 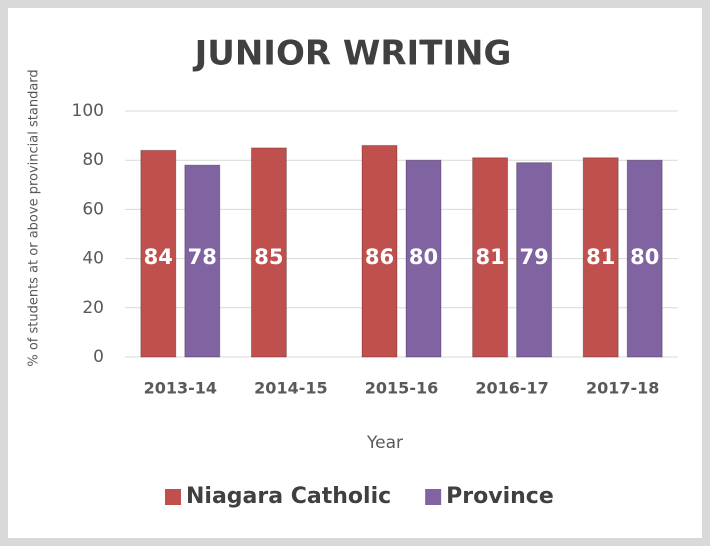 What do you see at coordinates (511, 388) in the screenshot?
I see `x-tick-label: 2016-17` at bounding box center [511, 388].